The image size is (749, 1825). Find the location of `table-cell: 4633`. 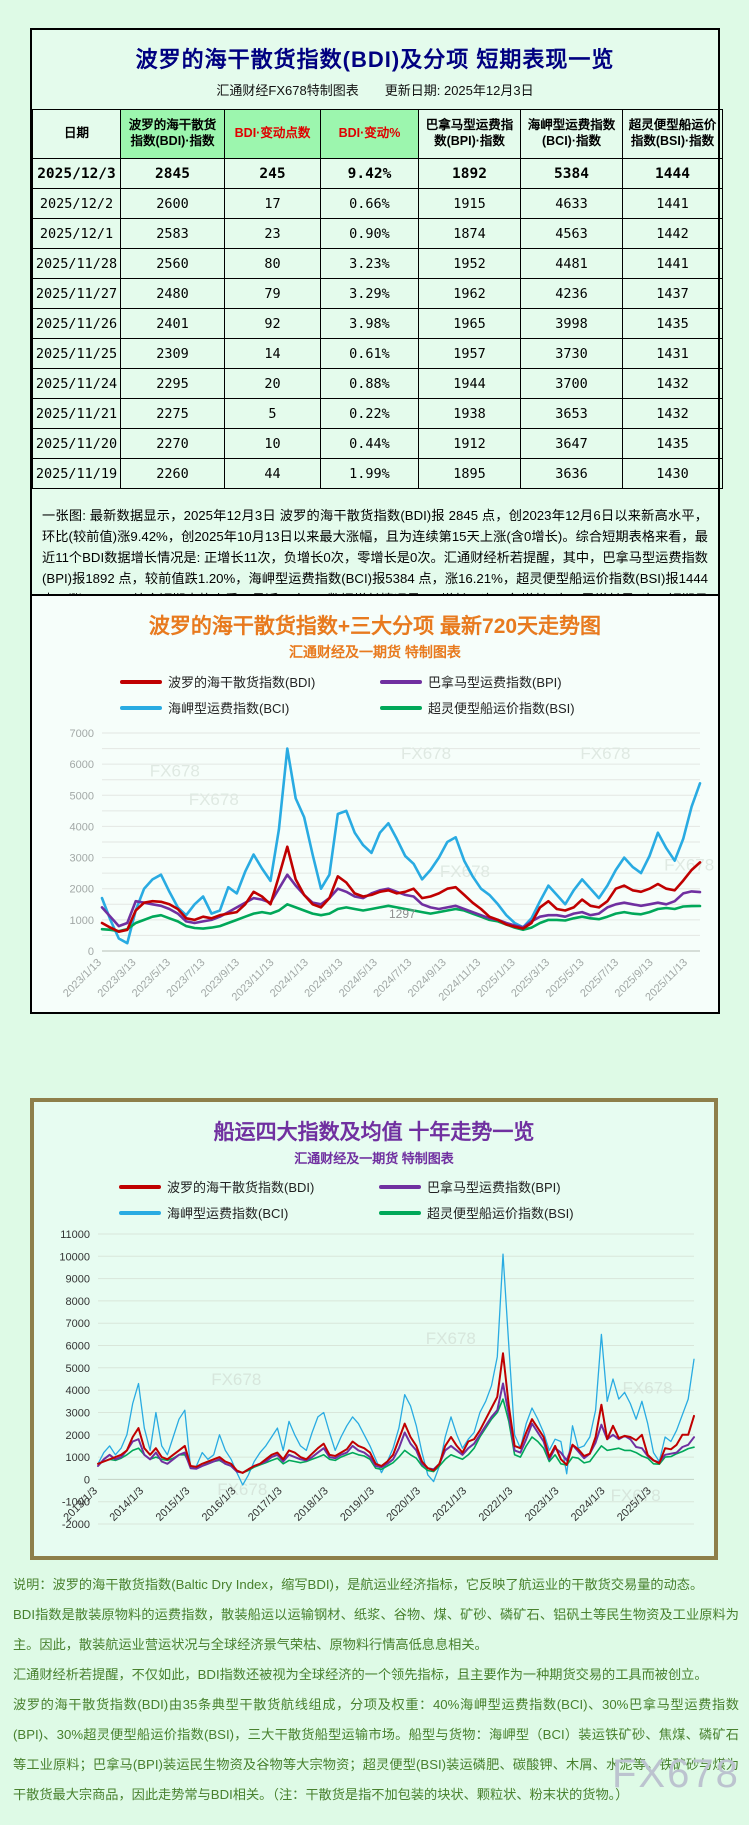

table-cell: 4633 is located at coordinates (571, 203).